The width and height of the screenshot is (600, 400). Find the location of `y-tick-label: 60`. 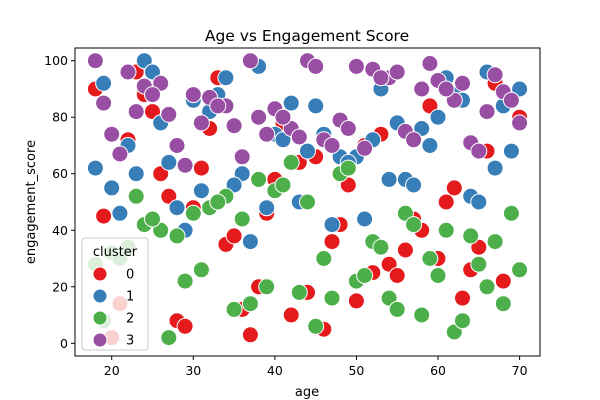

y-tick-label: 60 is located at coordinates (60, 173).